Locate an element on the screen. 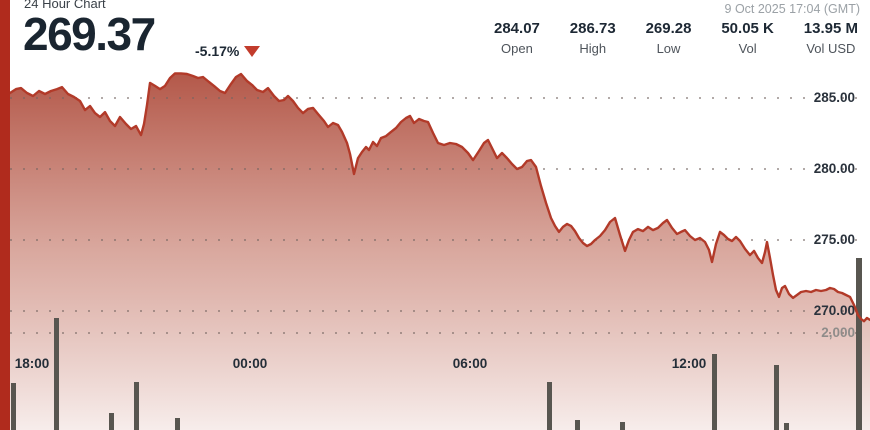 This screenshot has height=430, width=870. x-axis-time-label: 18:00 is located at coordinates (32, 363).